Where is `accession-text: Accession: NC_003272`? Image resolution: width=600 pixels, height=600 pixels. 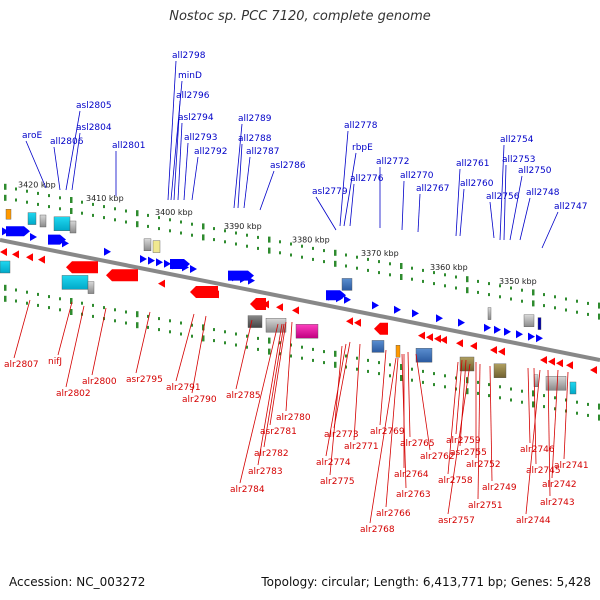
accession-text: Accession: NC_003272 is located at coordinates (77, 582).